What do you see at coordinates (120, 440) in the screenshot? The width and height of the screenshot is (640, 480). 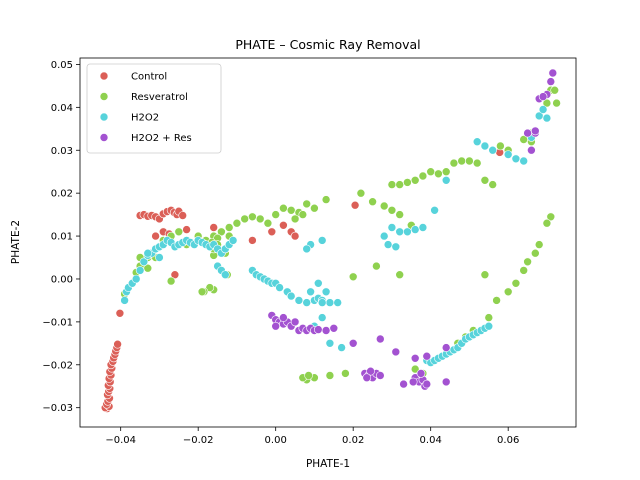 I see `x-tick-label: −0.04` at bounding box center [120, 440].